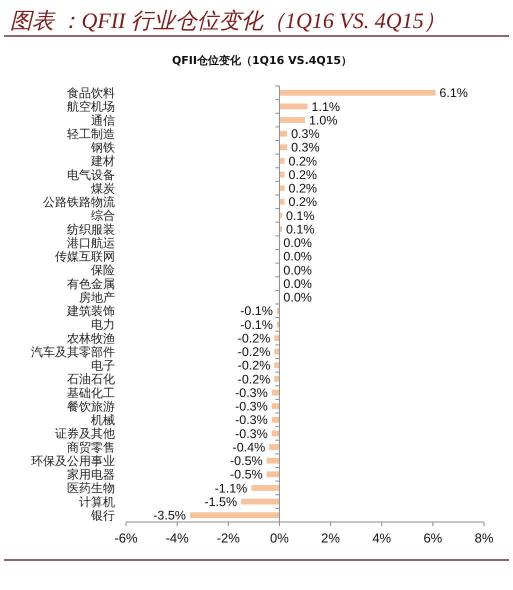 Image resolution: width=513 pixels, height=590 pixels. What do you see at coordinates (91, 393) in the screenshot?
I see `y-tick-label: 基础化工` at bounding box center [91, 393].